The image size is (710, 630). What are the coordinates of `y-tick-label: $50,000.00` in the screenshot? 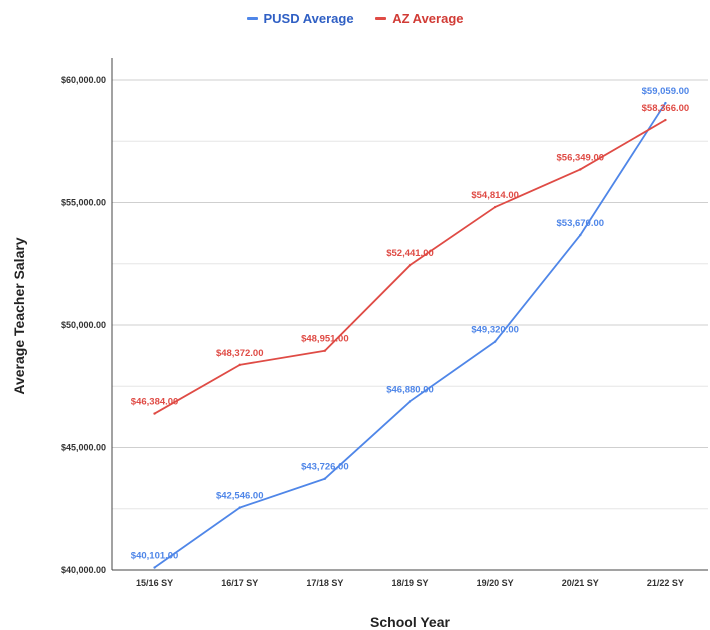 It's located at (83, 325).